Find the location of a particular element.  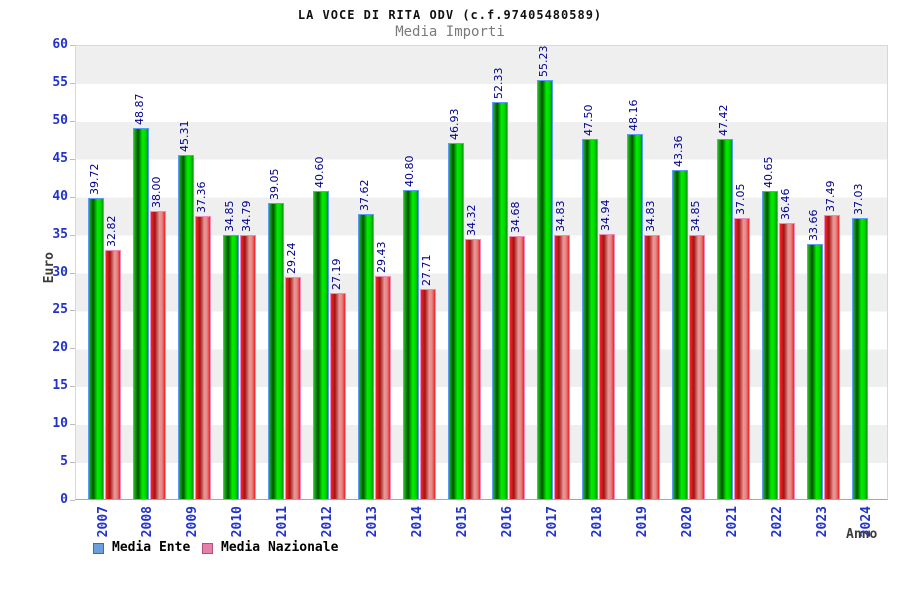

y-tick-label-50: 50 is located at coordinates (60, 120).